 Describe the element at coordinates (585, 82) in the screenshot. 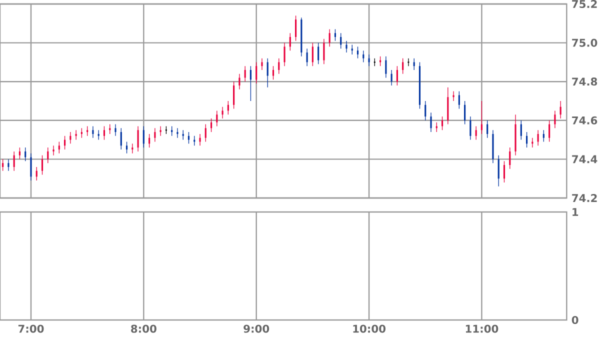

I see `y-tick-label: 74.8` at that location.